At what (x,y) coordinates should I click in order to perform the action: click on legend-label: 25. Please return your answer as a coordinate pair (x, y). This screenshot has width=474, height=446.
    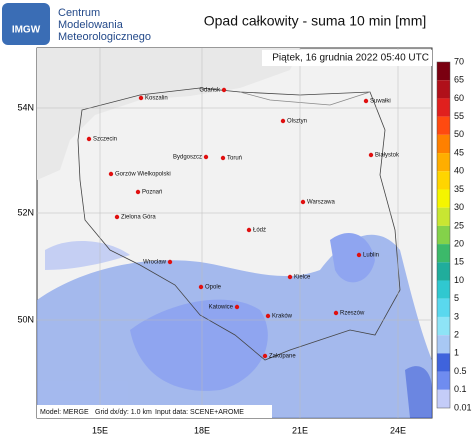
    Looking at the image, I should click on (459, 225).